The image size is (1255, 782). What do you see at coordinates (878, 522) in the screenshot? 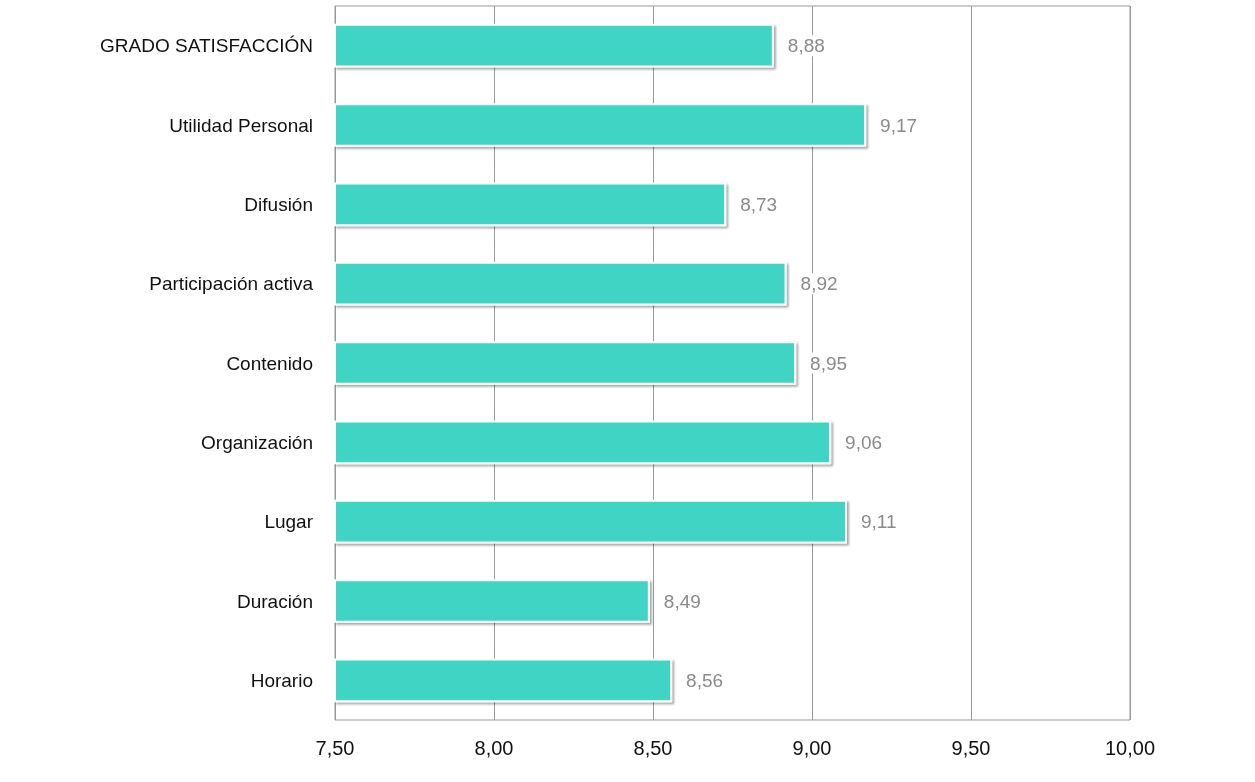
I see `data-label: 9,11` at bounding box center [878, 522].